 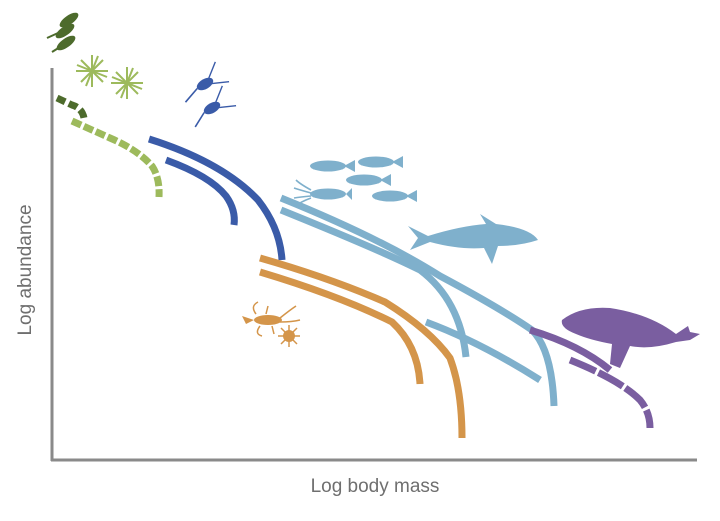 I want to click on lobster-icon, so click(x=271, y=319).